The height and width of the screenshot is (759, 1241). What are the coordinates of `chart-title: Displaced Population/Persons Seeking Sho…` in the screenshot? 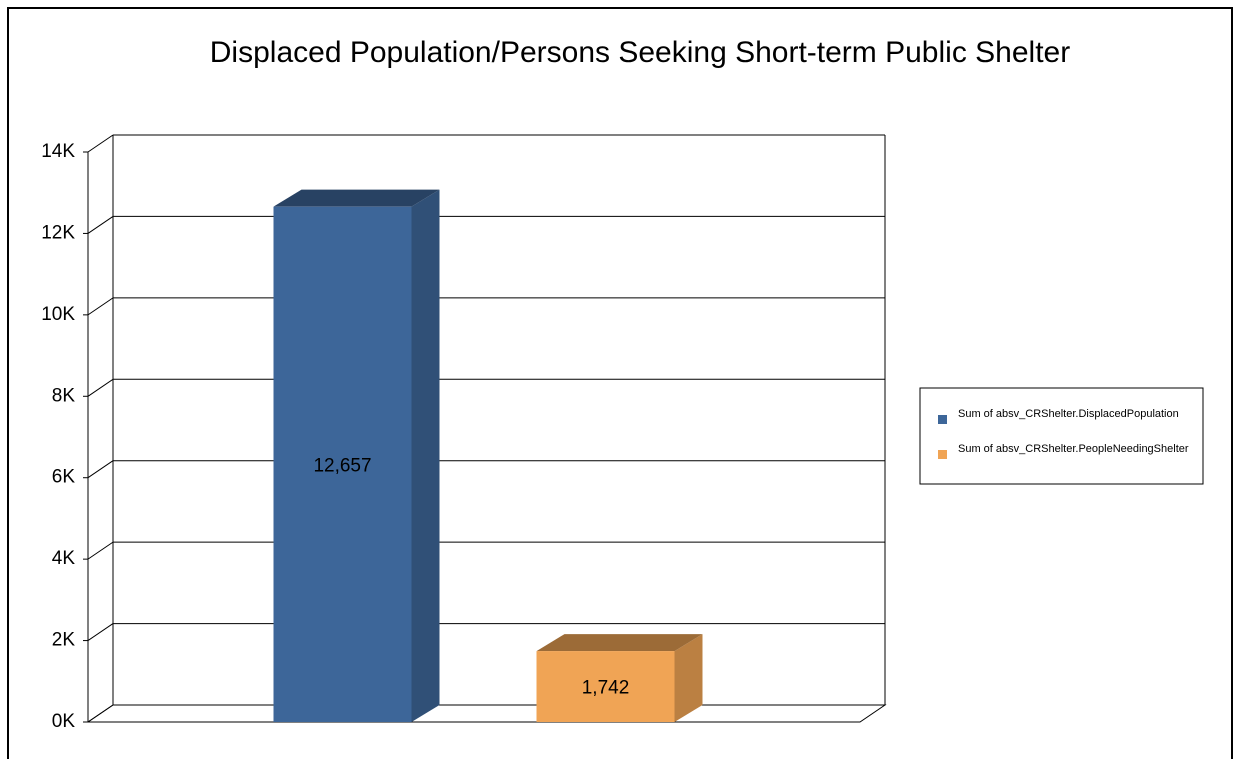 It's located at (640, 52).